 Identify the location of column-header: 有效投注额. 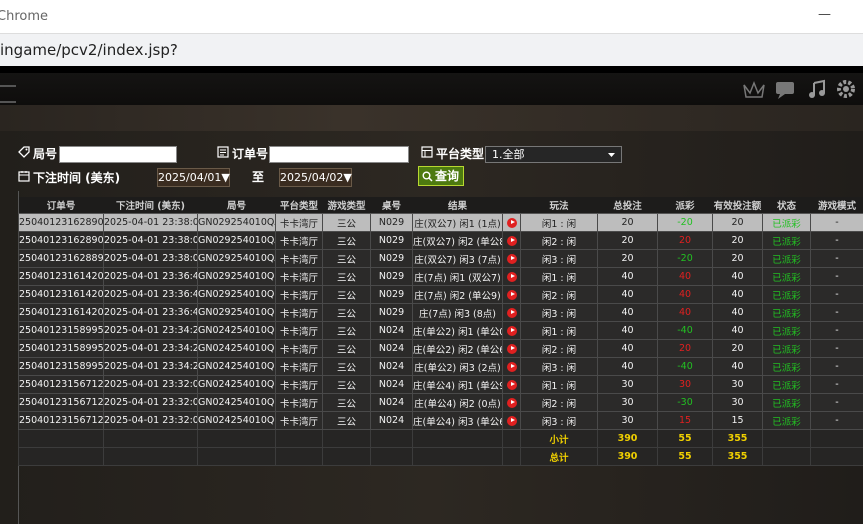
(737, 205).